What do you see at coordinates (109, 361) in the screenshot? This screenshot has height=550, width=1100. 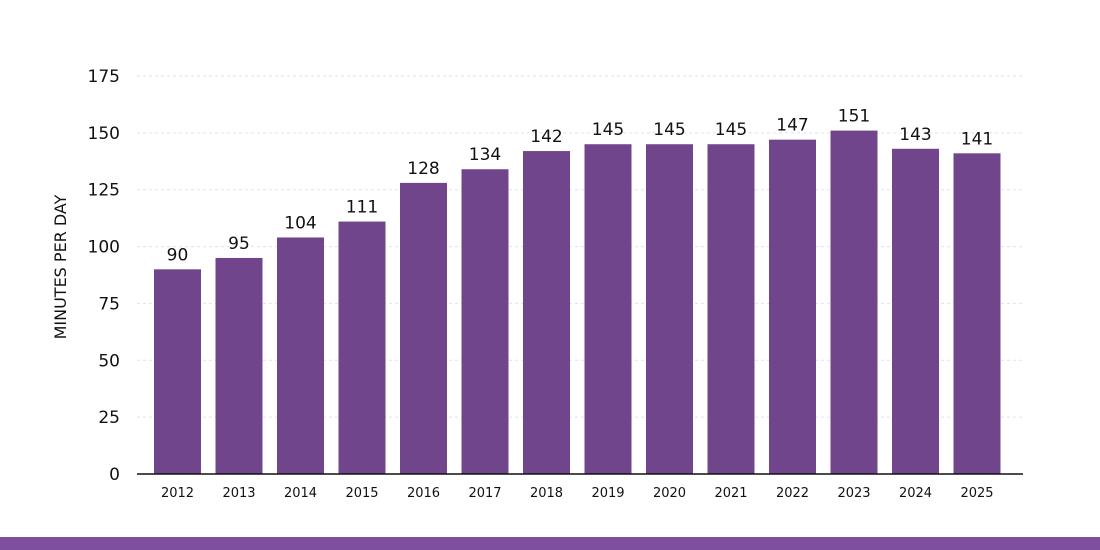 I see `y-tick-label: 50` at bounding box center [109, 361].